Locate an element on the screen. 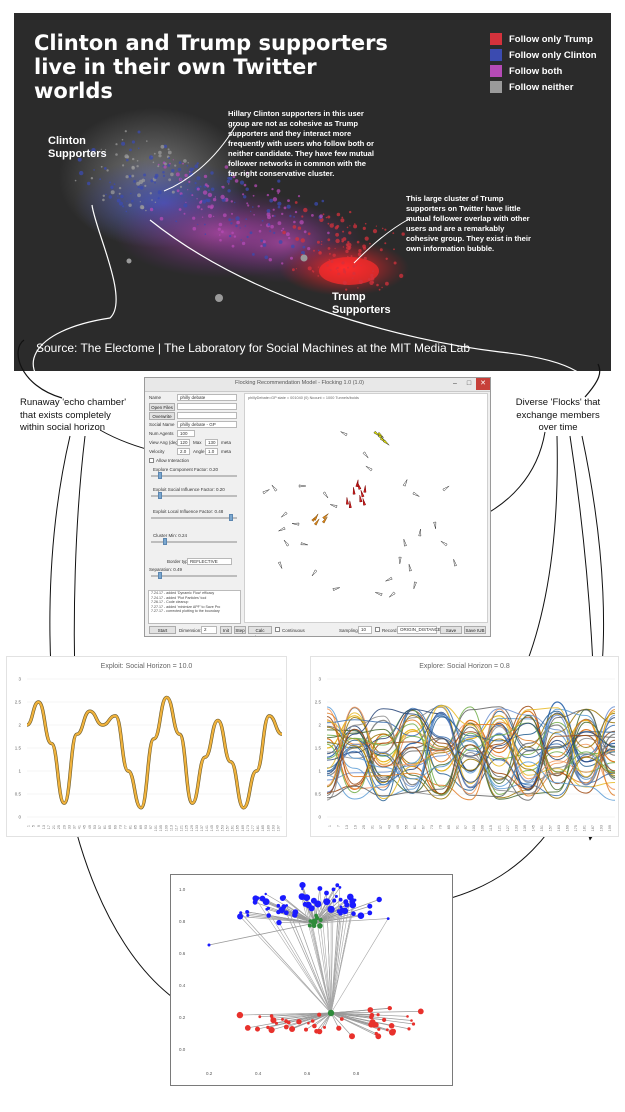 The width and height of the screenshot is (625, 1112). name-field: philly debate is located at coordinates (207, 397).